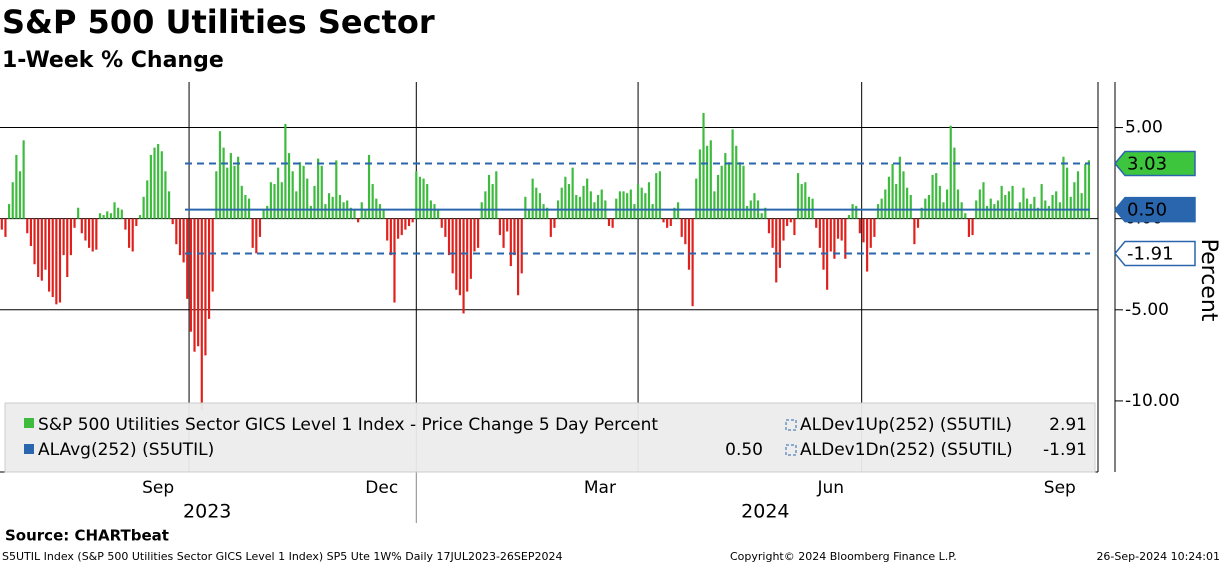  Describe the element at coordinates (744, 450) in the screenshot. I see `legend-value: 0.50` at that location.